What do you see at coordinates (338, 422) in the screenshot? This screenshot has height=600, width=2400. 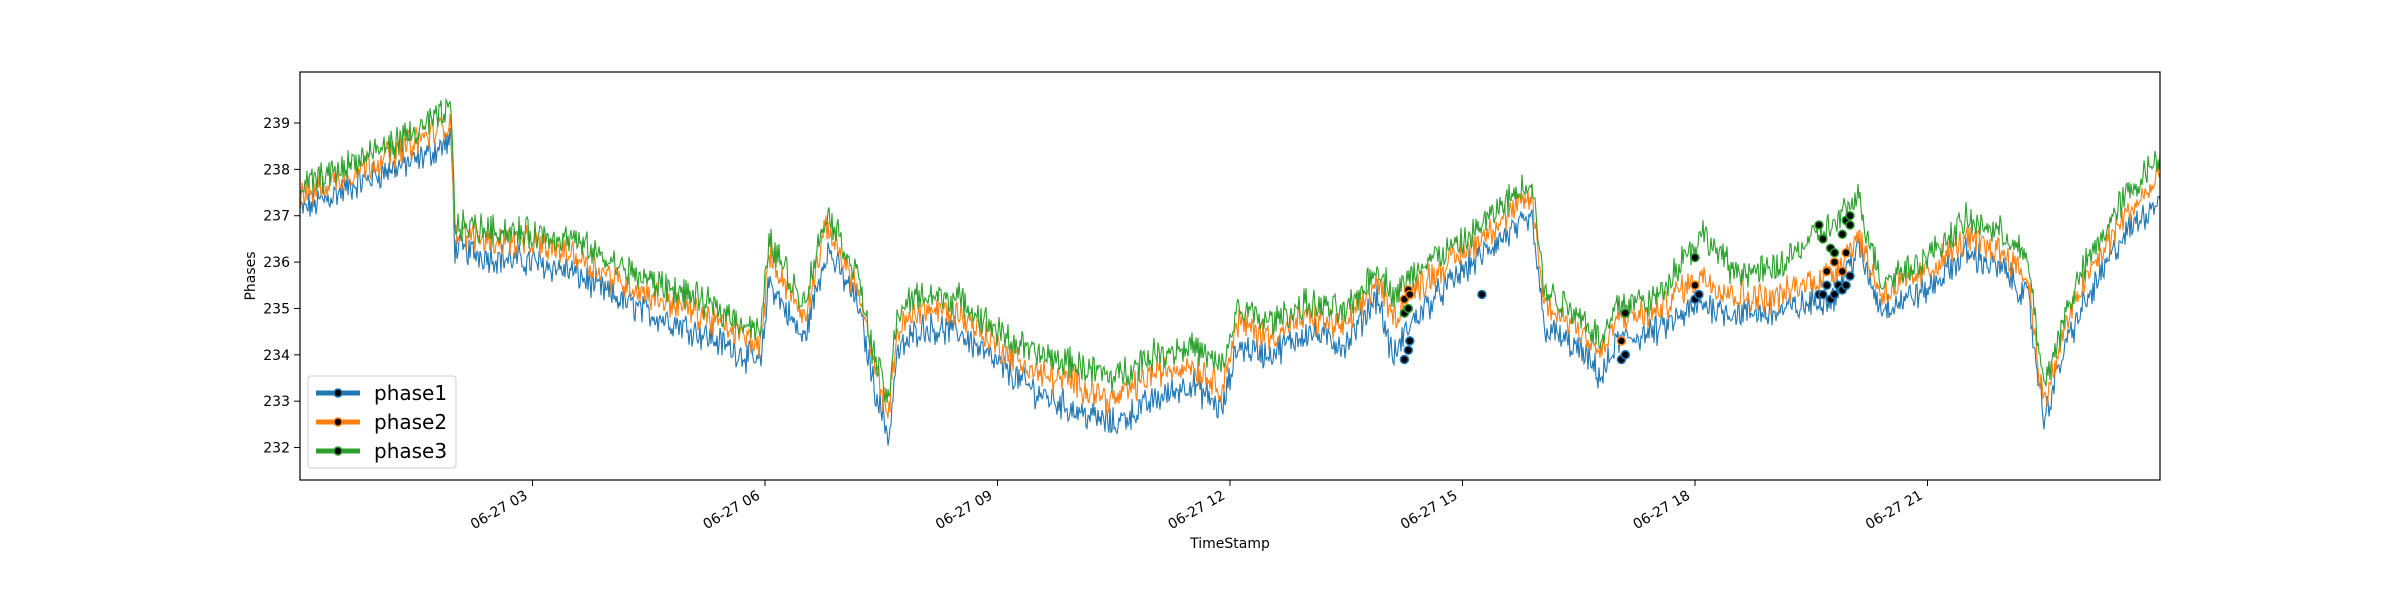 I see `legend-marker-phase2` at bounding box center [338, 422].